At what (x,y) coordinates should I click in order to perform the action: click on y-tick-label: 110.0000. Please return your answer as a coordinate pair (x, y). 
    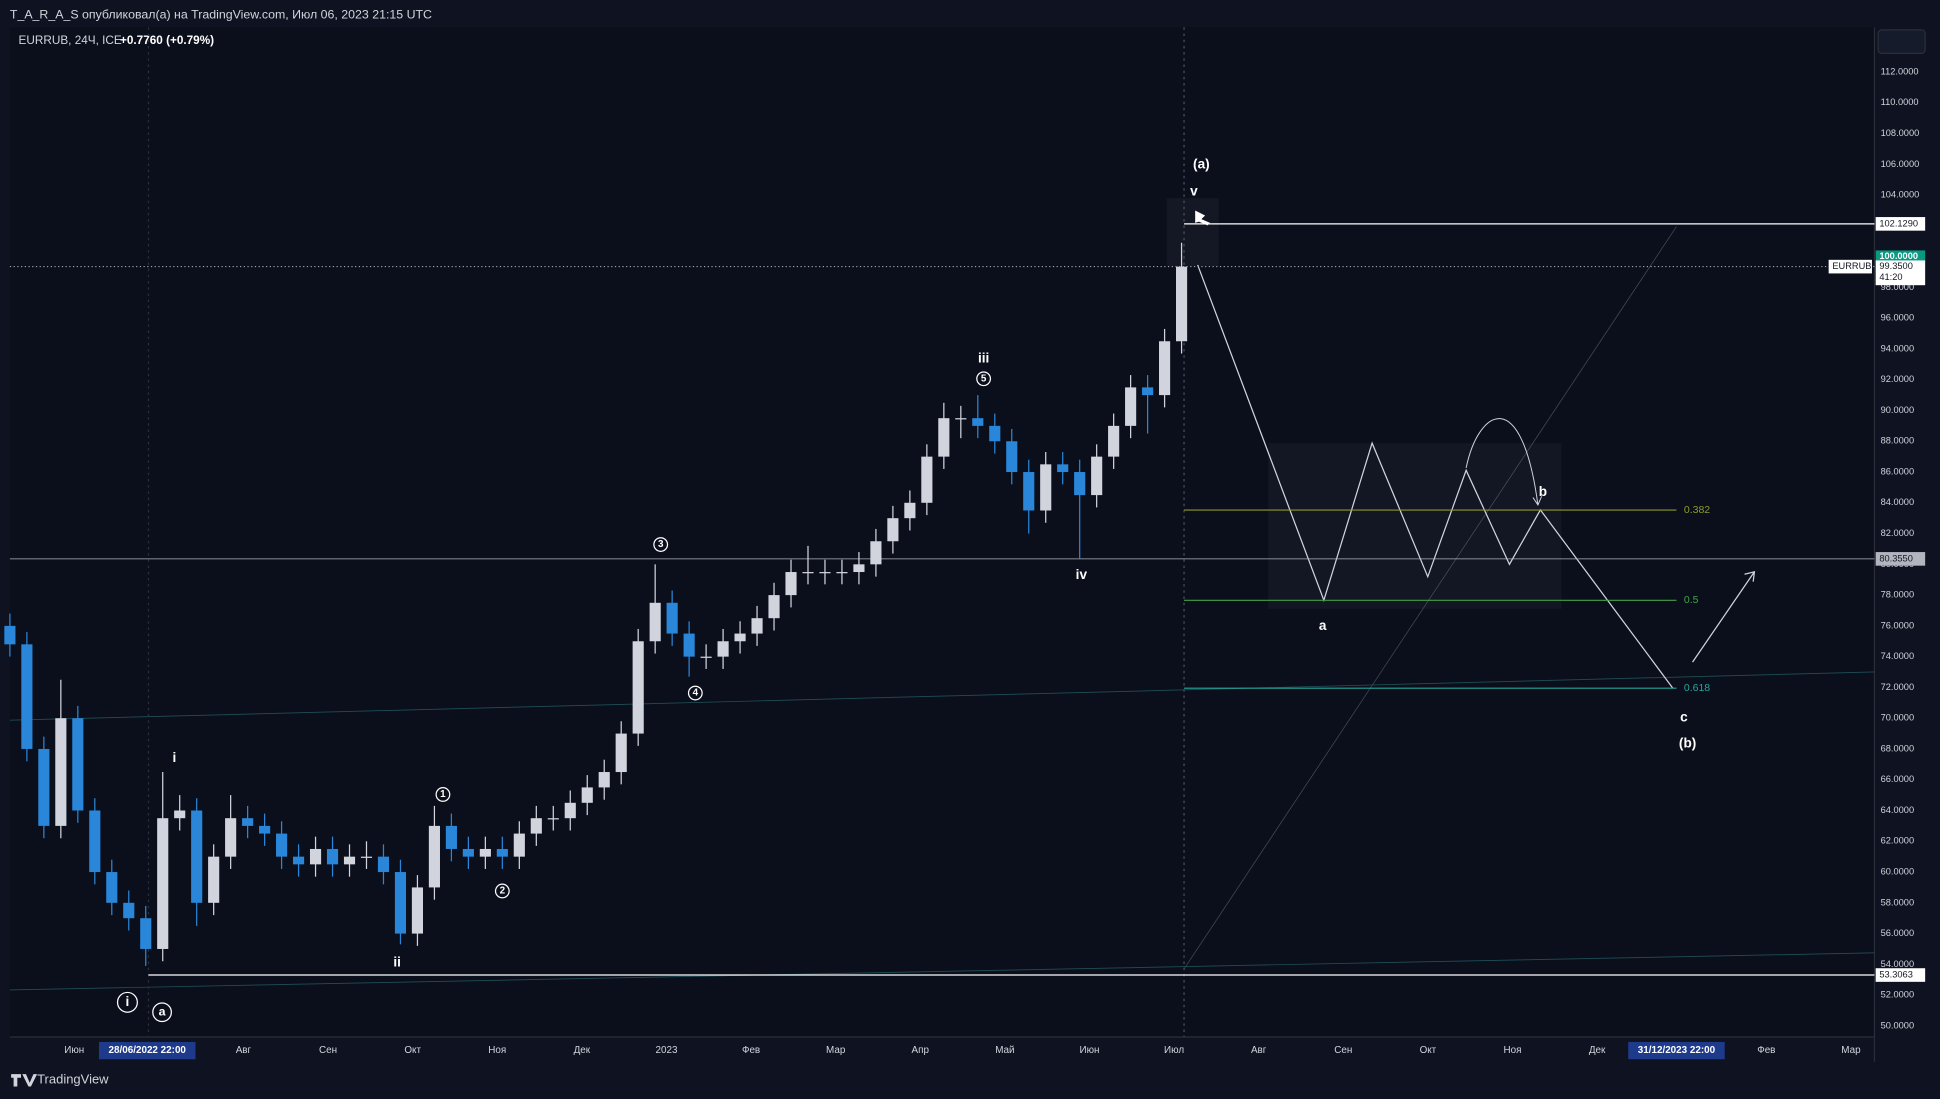
    Looking at the image, I should click on (1900, 102).